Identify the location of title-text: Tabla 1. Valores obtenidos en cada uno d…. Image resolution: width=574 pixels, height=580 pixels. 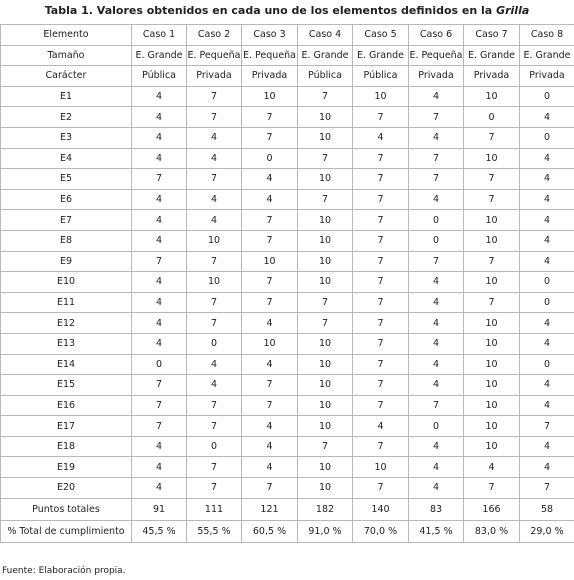
(268, 10).